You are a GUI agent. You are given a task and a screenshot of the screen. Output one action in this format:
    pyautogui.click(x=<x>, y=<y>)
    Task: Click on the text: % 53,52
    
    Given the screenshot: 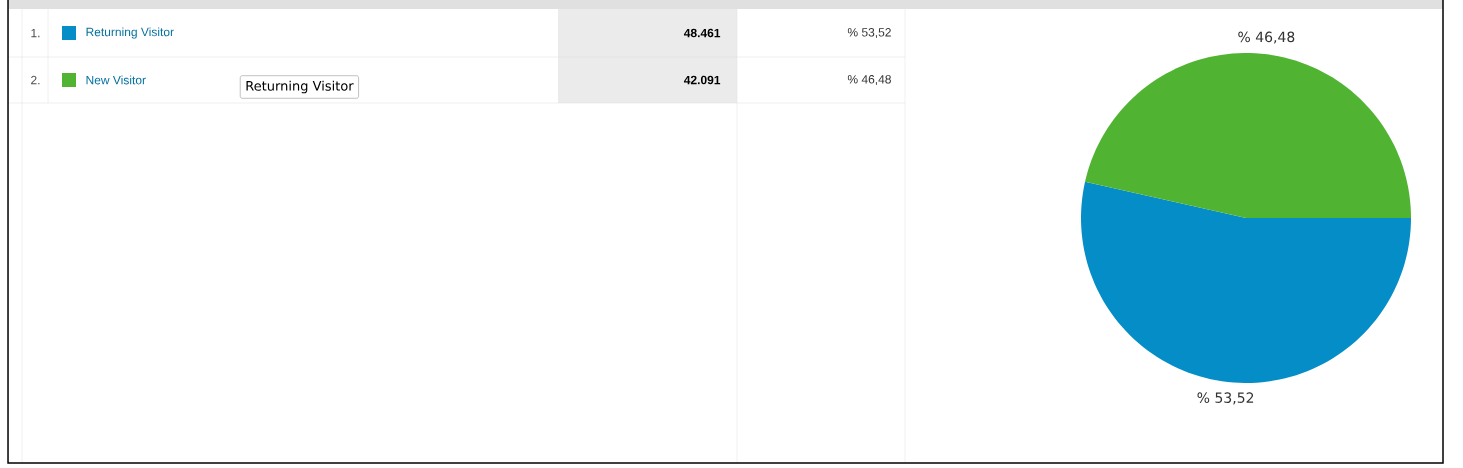 What is the action you would take?
    pyautogui.click(x=869, y=33)
    